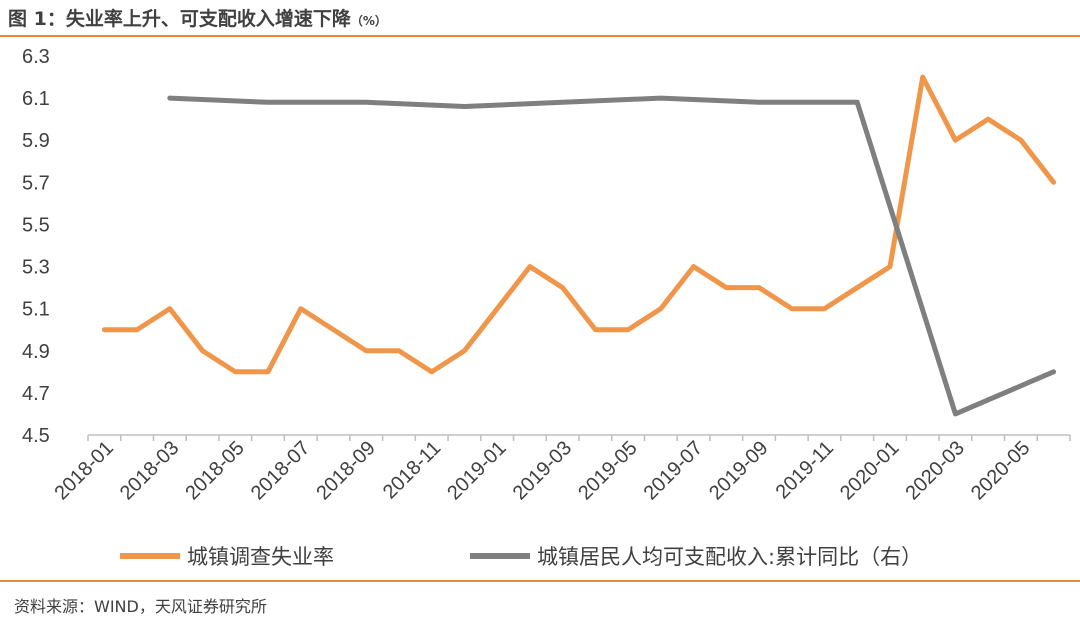 This screenshot has width=1080, height=621. Describe the element at coordinates (36, 141) in the screenshot. I see `y-tick-label: 5.9` at that location.